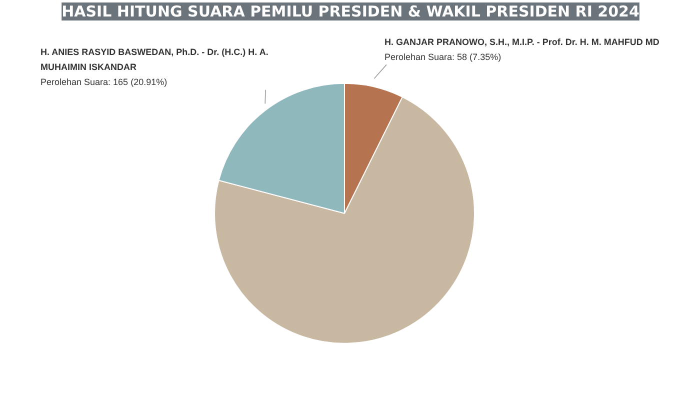 This screenshot has width=700, height=393. Describe the element at coordinates (154, 59) in the screenshot. I see `slice-label: H. ANIES RASYID BASWEDAN, Ph.D. - Dr. (H.C.) H. A. MUHAIMIN ISKANDAR` at that location.